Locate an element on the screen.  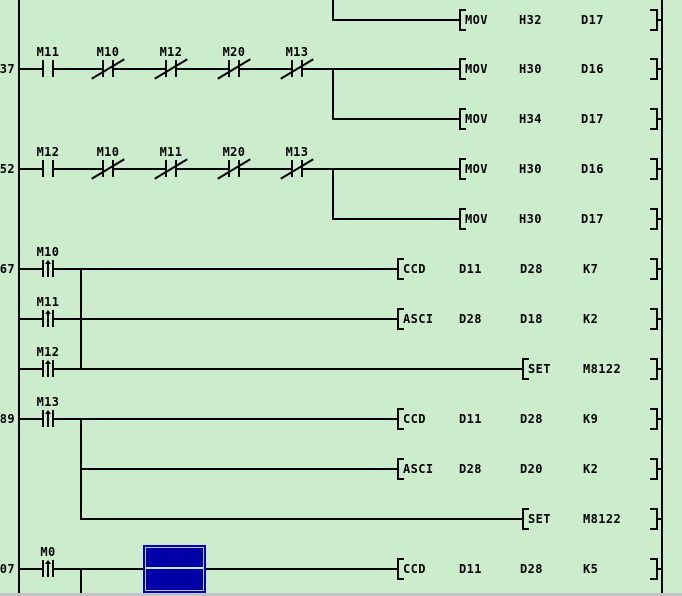
right-power-rail is located at coordinates (662, 296).